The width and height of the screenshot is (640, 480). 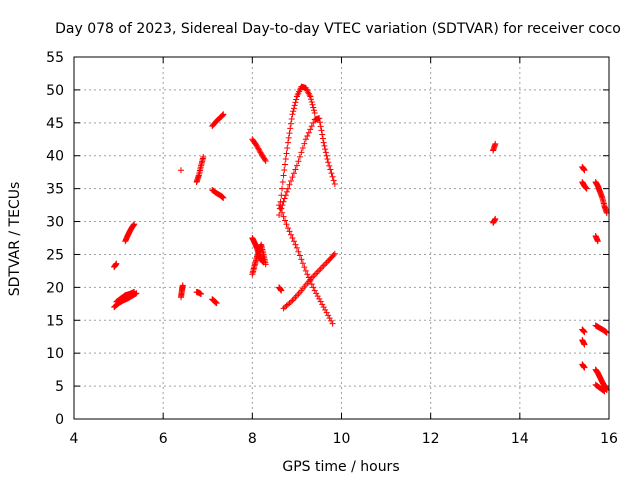 I want to click on y-tick-label: 45, so click(x=55, y=124).